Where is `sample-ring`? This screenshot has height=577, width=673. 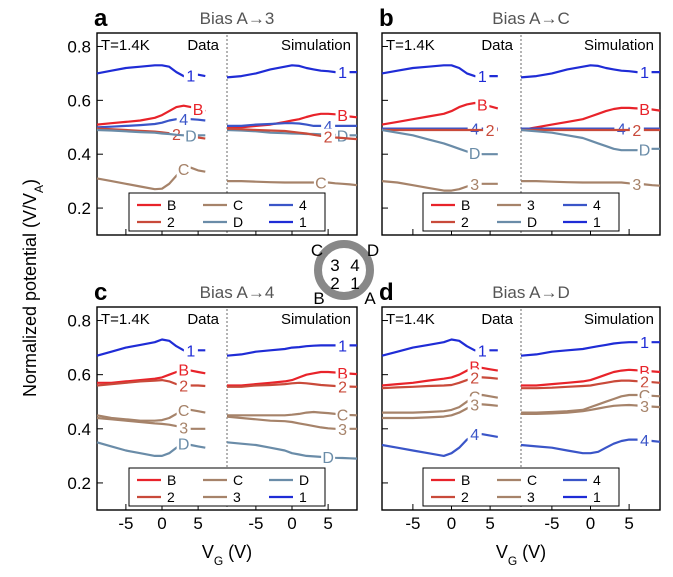 sample-ring is located at coordinates (344, 270).